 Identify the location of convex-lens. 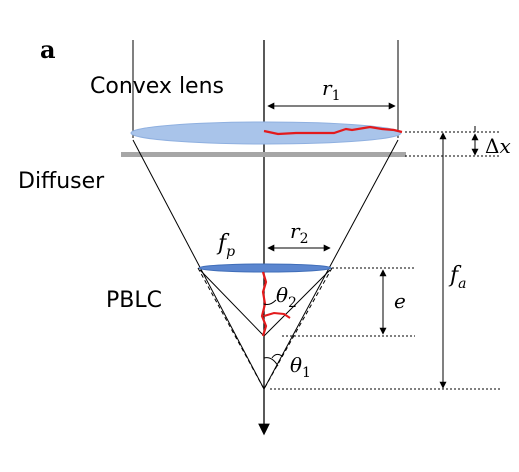
(266, 133).